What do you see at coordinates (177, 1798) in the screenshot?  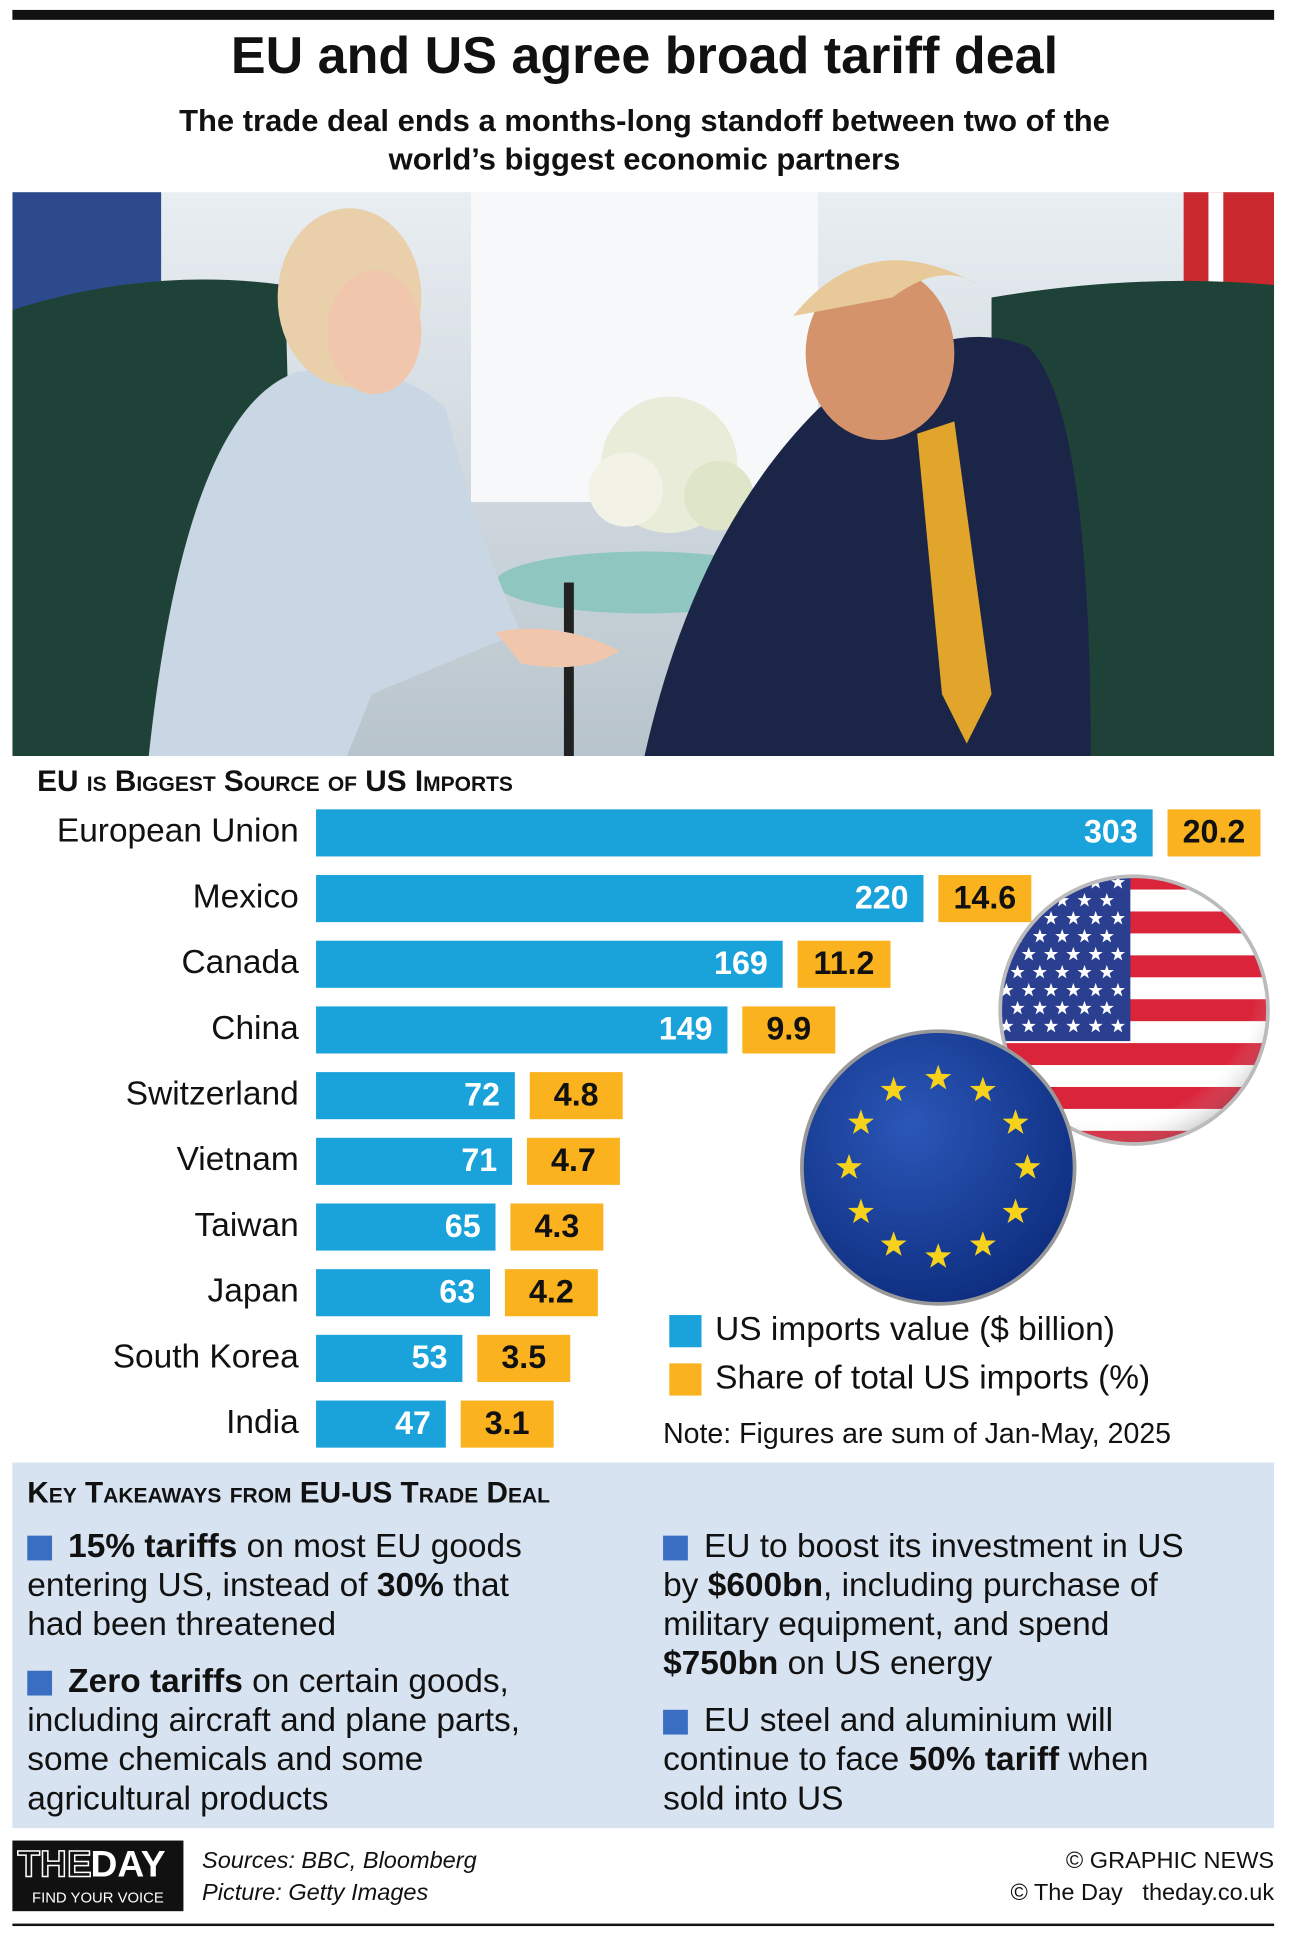 I see `takeaway-line: agricultural products` at bounding box center [177, 1798].